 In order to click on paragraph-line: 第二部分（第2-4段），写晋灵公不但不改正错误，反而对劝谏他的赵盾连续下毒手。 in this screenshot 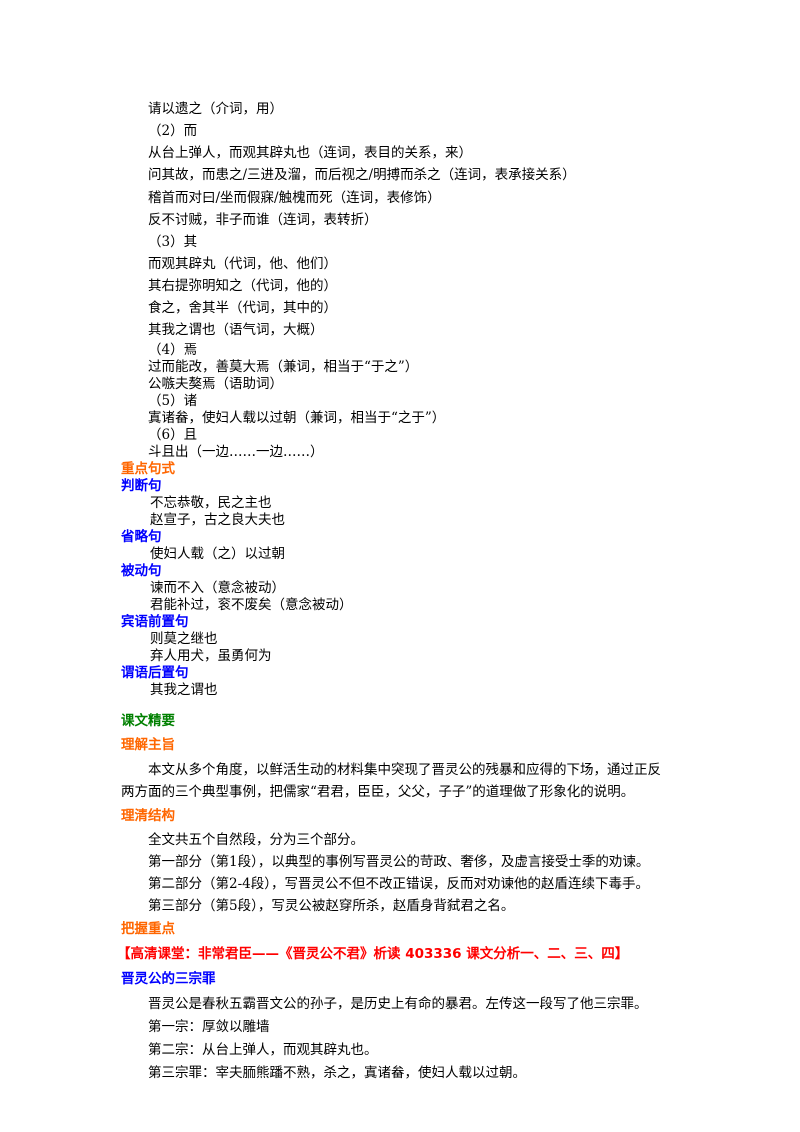, I will do `click(398, 884)`.